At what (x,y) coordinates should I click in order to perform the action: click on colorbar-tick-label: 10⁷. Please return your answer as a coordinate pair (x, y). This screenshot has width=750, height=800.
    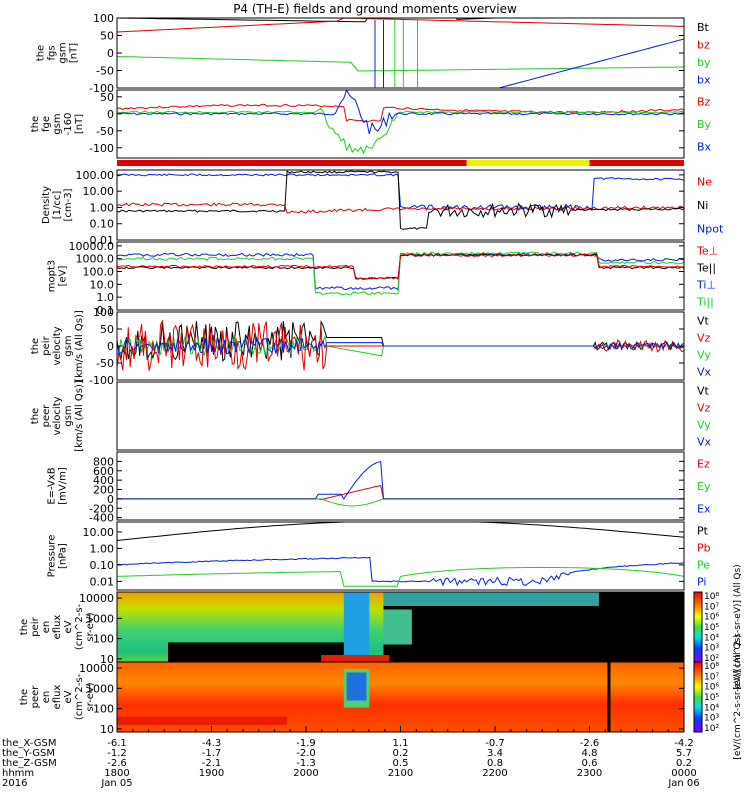
    Looking at the image, I should click on (711, 607).